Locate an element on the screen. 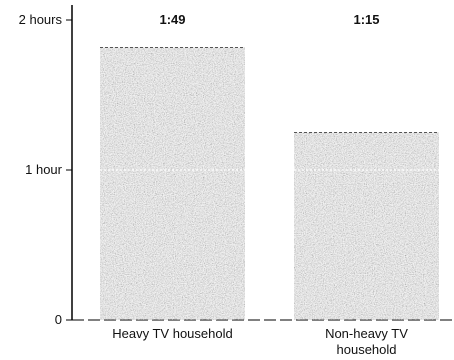 Image resolution: width=454 pixels, height=360 pixels. data-label-group: 1:49 1:15 is located at coordinates (269, 19).